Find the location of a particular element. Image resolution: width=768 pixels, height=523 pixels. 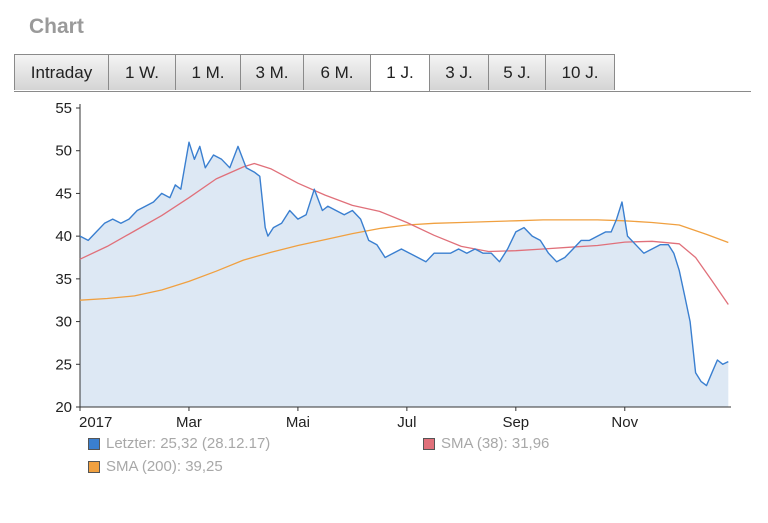

y-tick-label: 20 is located at coordinates (63, 407).